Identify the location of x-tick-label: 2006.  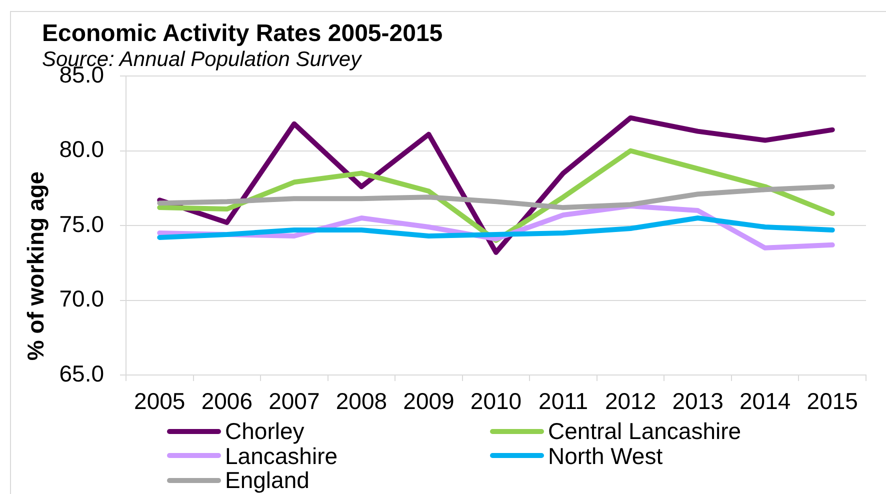
(226, 401).